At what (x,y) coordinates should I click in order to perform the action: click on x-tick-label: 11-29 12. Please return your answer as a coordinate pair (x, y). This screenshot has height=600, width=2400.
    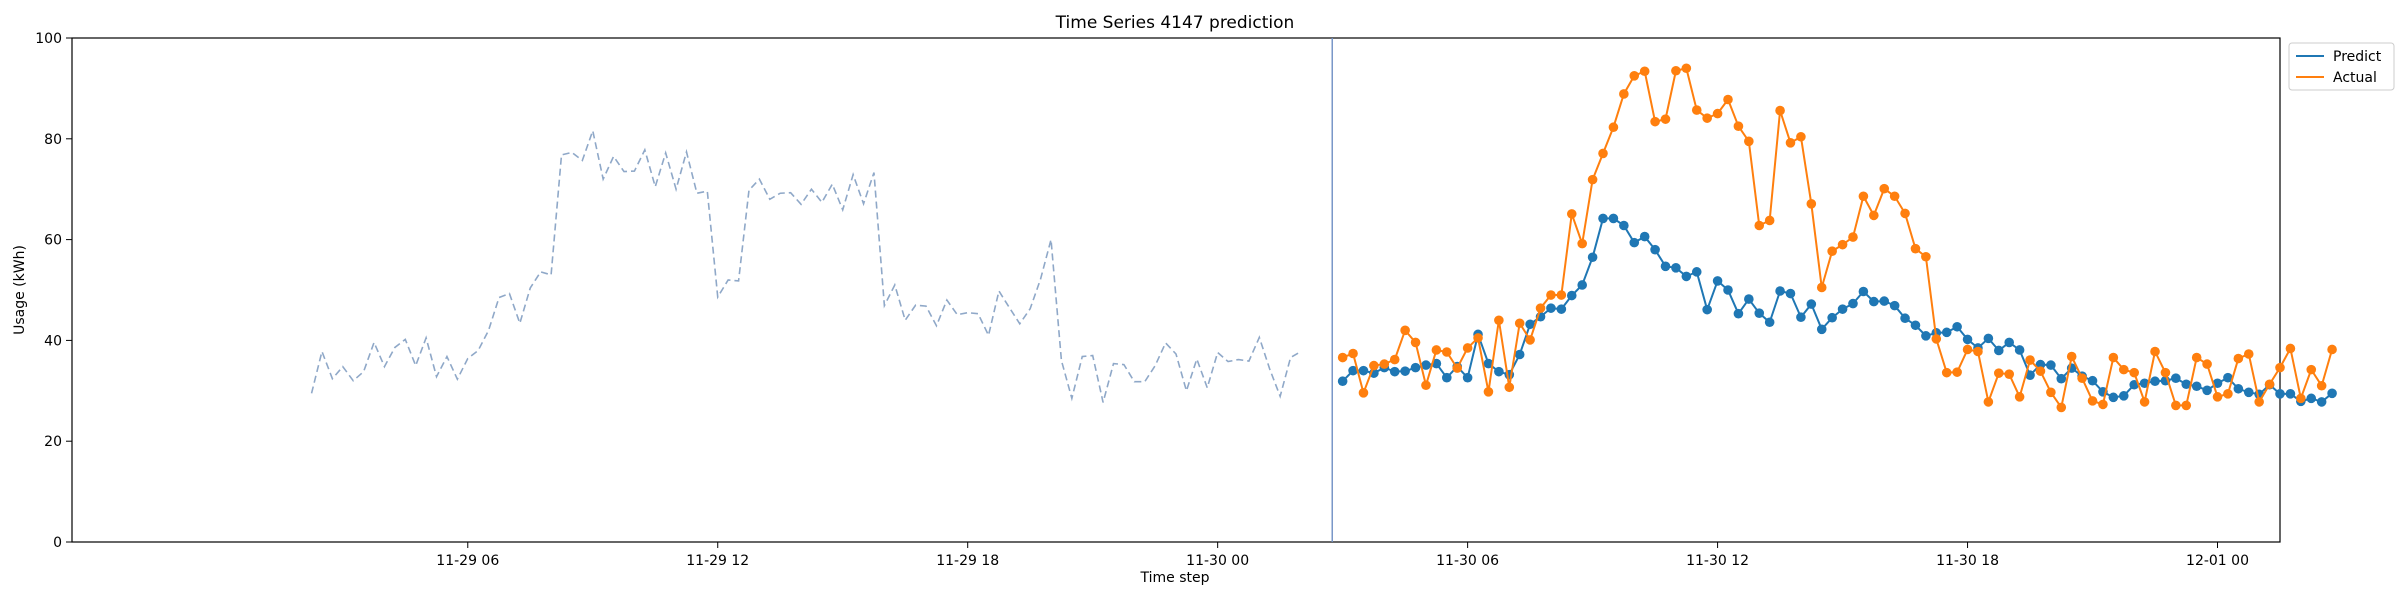
    Looking at the image, I should click on (717, 561).